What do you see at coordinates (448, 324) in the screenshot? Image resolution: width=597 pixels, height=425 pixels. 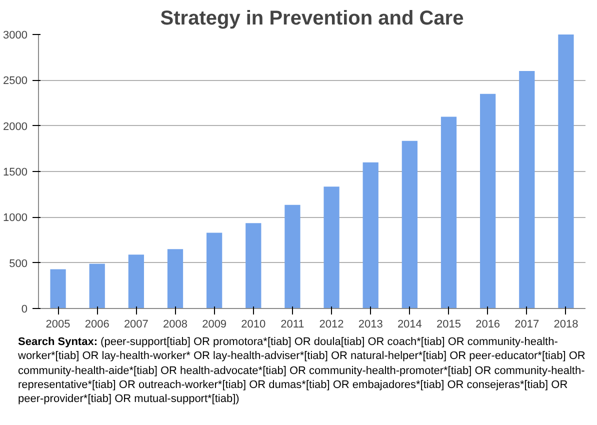 I see `x-tick-label: 2015` at bounding box center [448, 324].